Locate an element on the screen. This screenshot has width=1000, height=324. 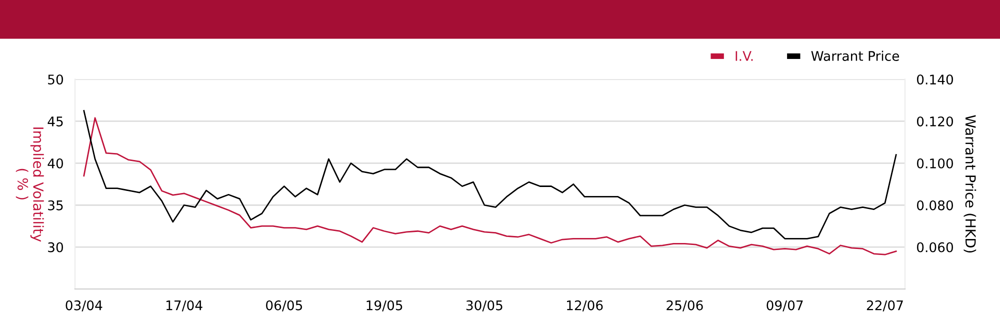
y-tick-label: 35 is located at coordinates (55, 205).